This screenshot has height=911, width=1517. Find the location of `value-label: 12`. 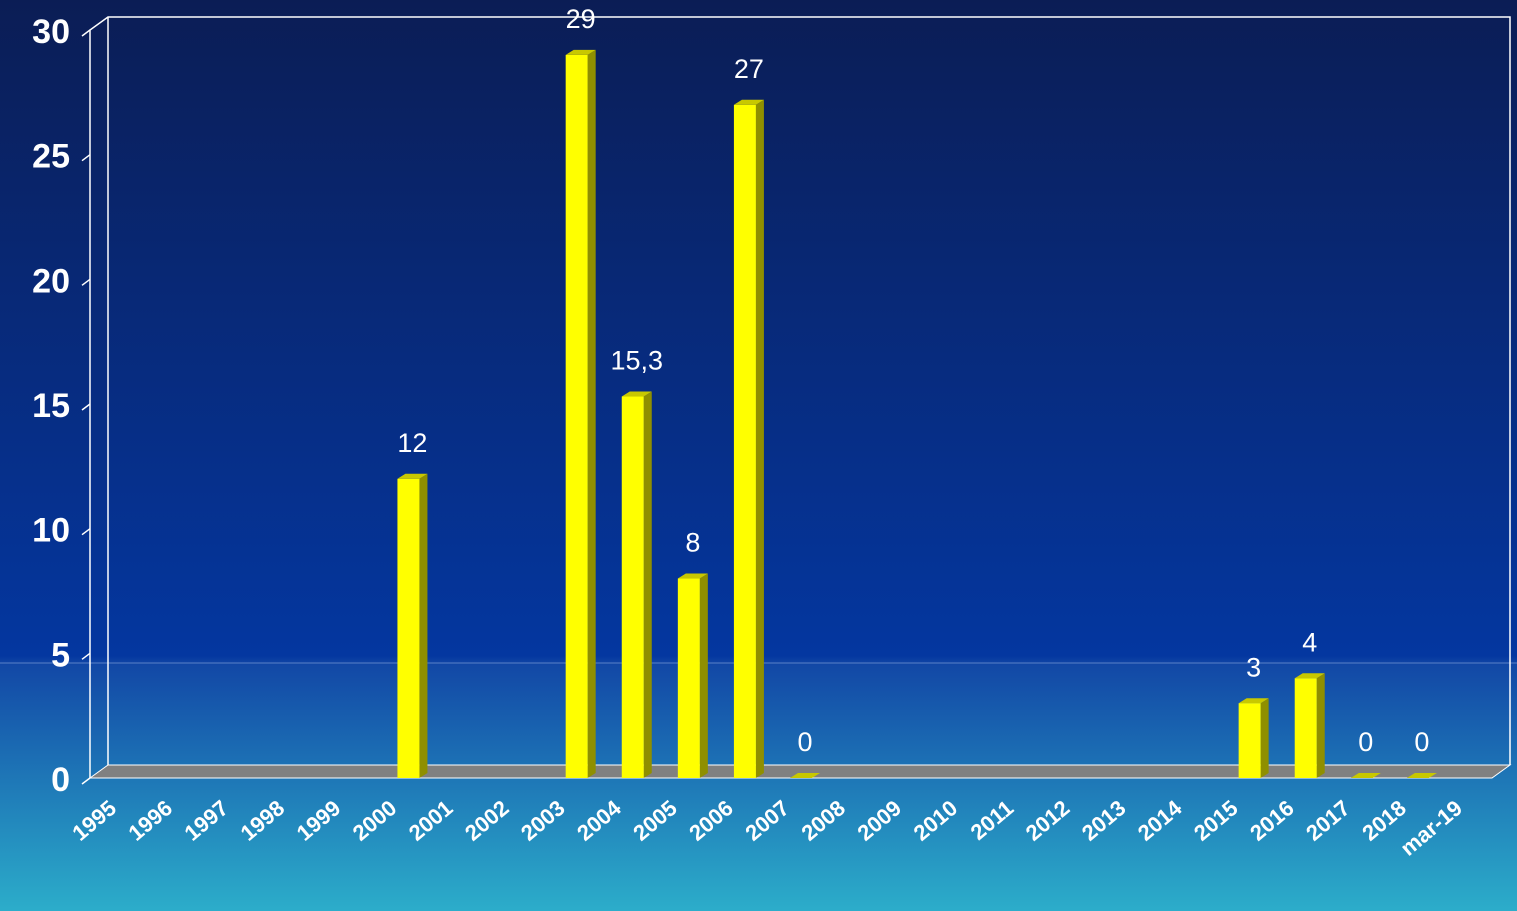

value-label: 12 is located at coordinates (412, 443).